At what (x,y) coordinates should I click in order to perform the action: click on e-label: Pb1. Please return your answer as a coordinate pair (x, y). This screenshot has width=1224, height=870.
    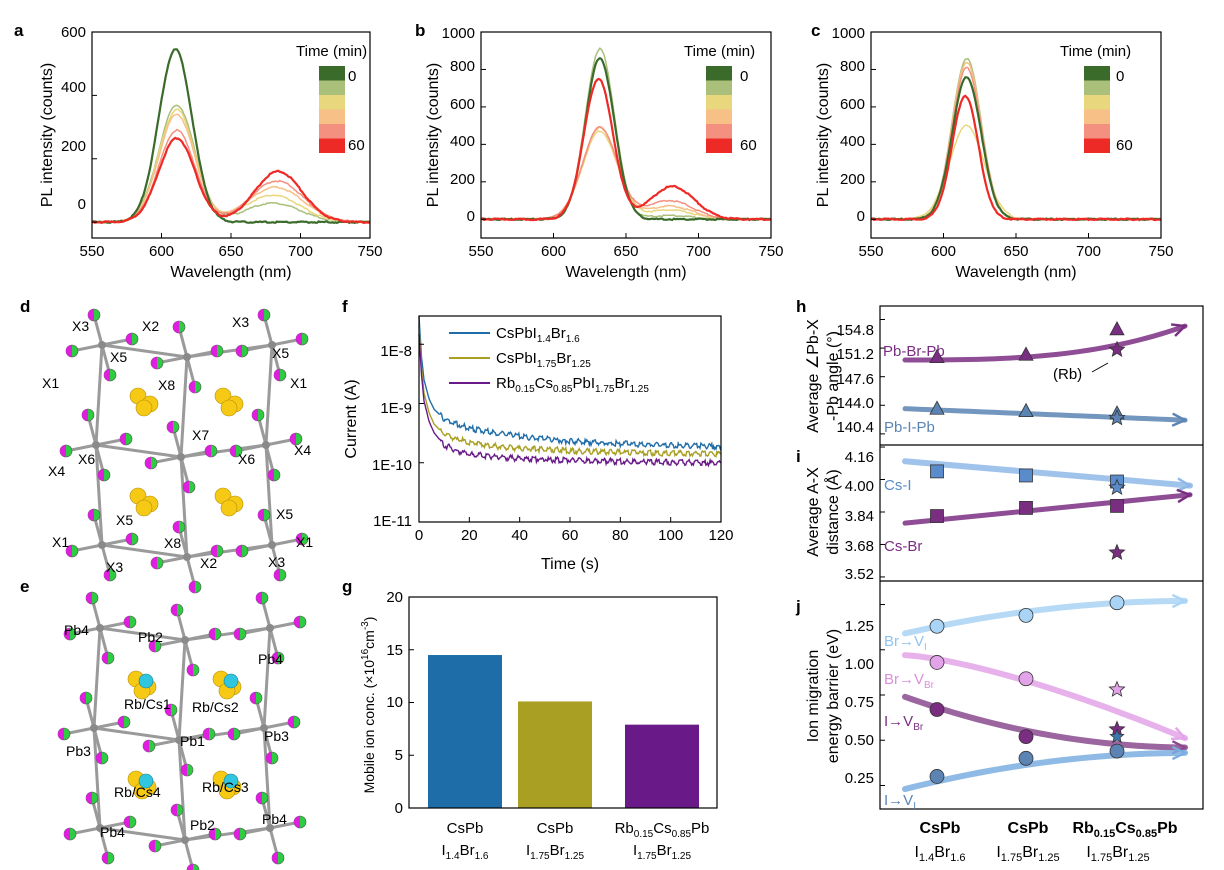
    Looking at the image, I should click on (192, 741).